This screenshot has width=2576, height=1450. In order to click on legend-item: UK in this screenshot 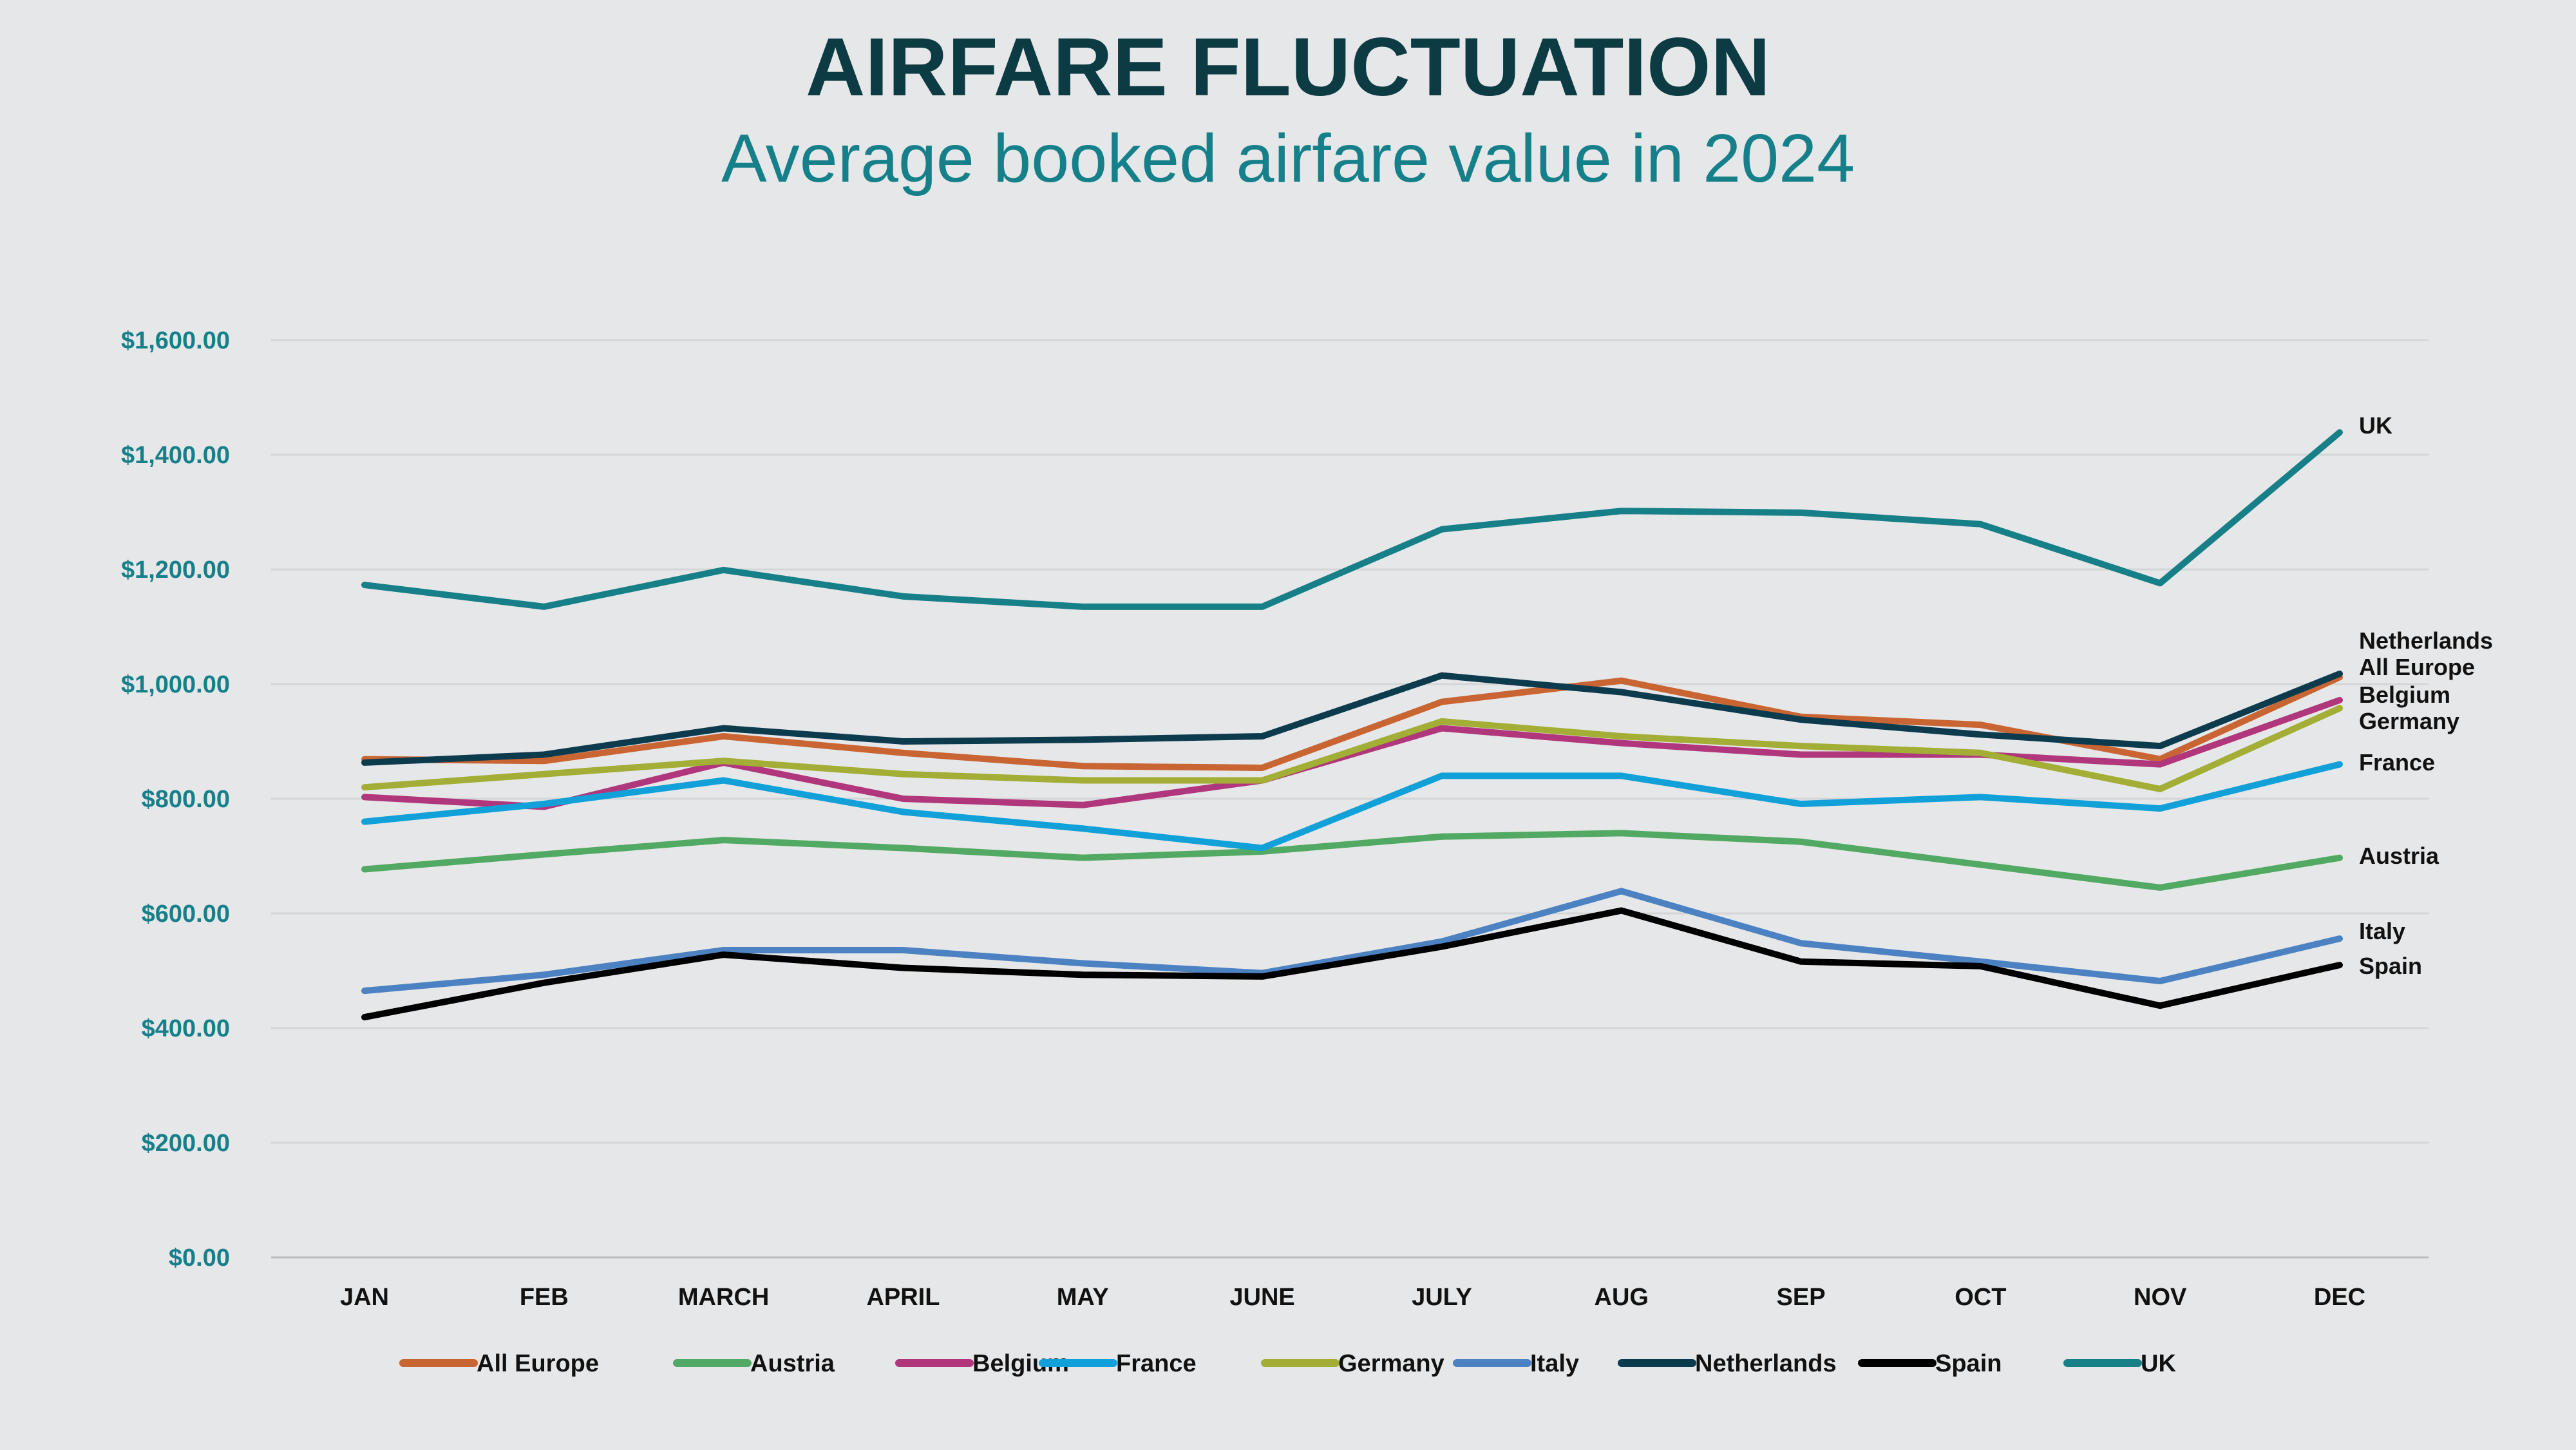, I will do `click(2119, 1363)`.